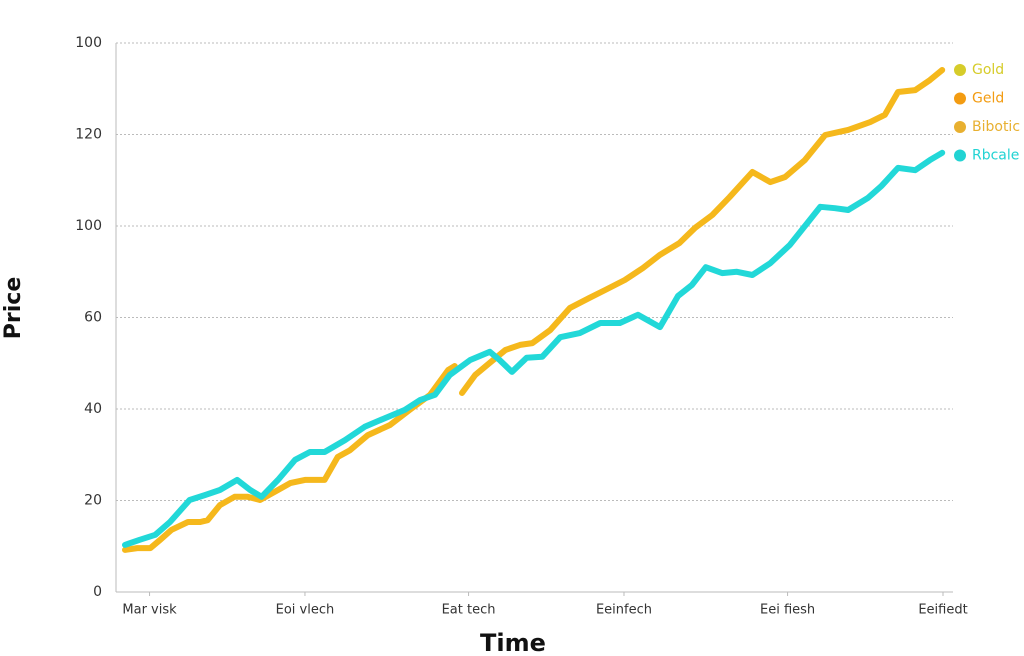  I want to click on x-tick-label: Eei fiesh, so click(787, 610).